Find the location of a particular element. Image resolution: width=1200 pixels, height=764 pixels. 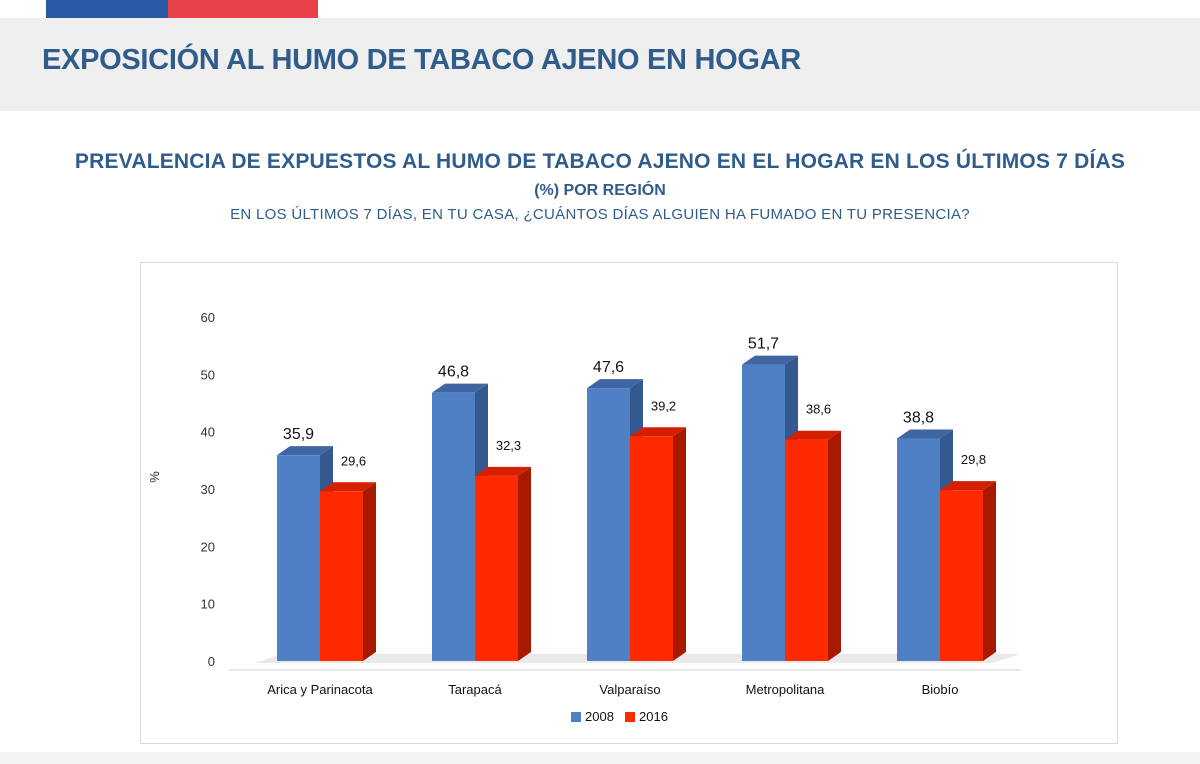

data-label-2016: 38,6 is located at coordinates (818, 409).